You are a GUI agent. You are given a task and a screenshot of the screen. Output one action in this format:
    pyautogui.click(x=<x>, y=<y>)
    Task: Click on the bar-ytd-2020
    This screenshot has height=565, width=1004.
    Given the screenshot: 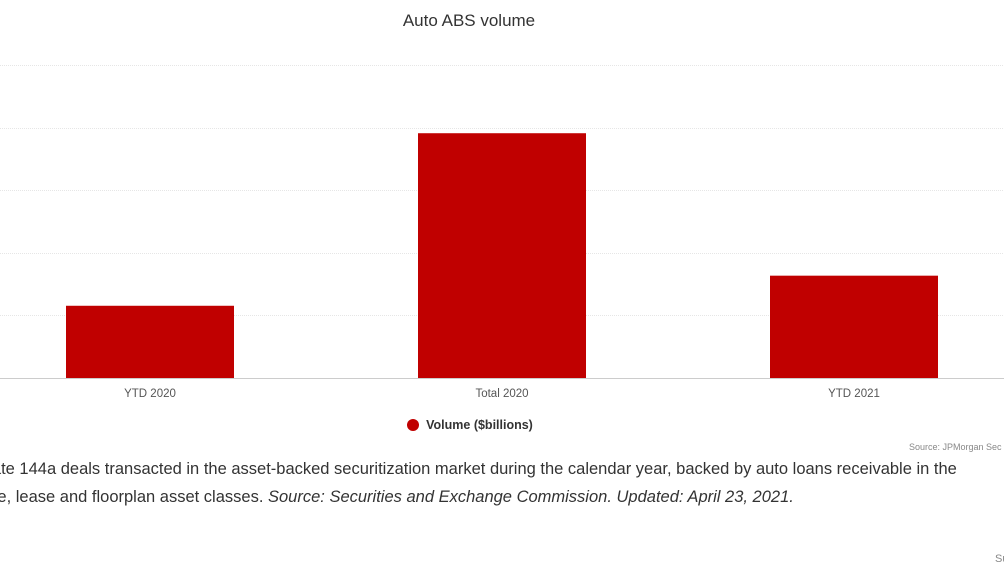 What is the action you would take?
    pyautogui.click(x=150, y=341)
    